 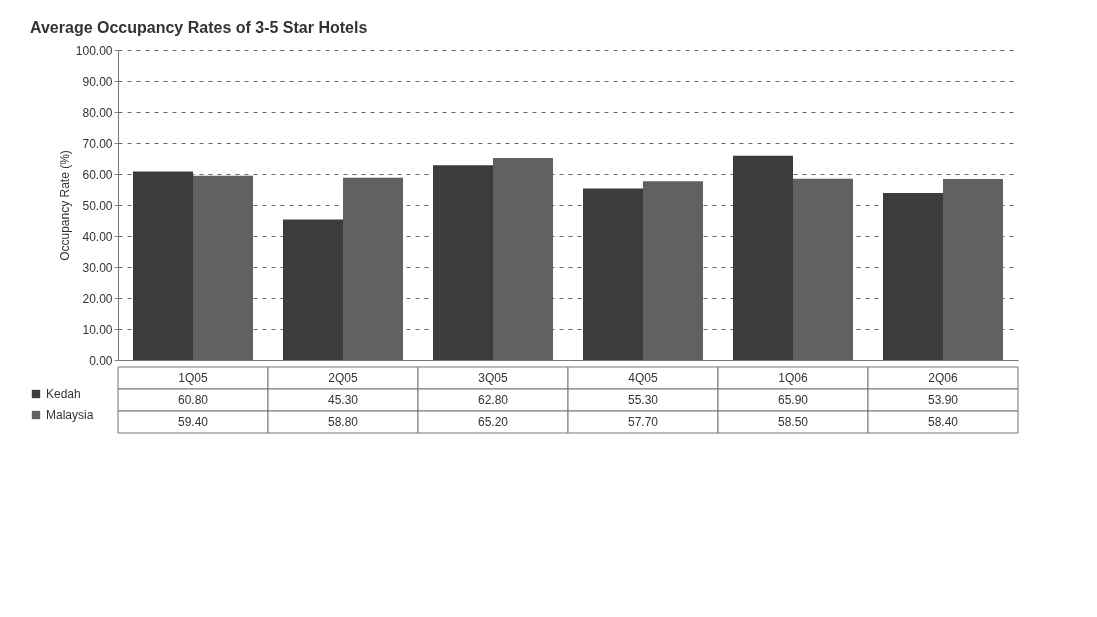 I want to click on y-tick-label: 60.00, so click(x=97, y=174).